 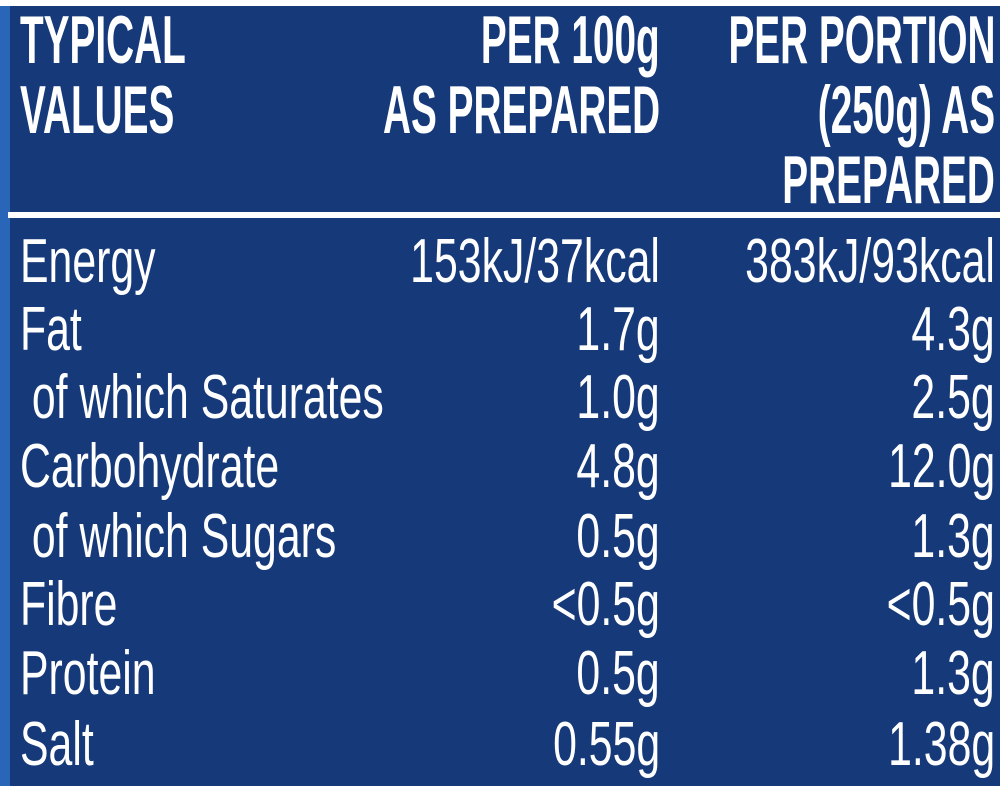 What do you see at coordinates (570, 40) in the screenshot?
I see `header-text: PER 100g` at bounding box center [570, 40].